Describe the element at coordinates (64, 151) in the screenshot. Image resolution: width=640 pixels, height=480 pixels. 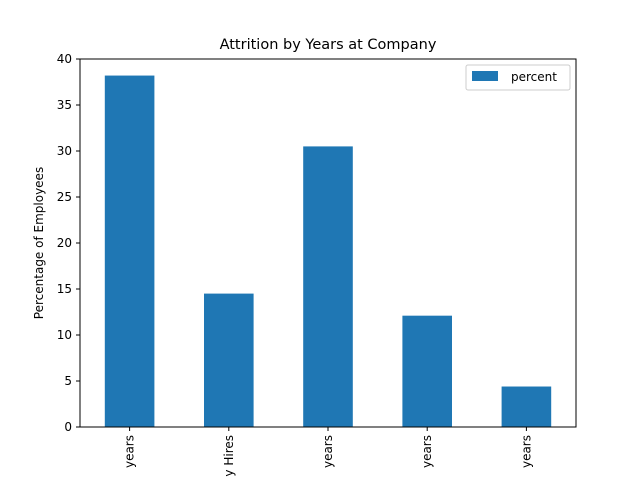
I see `y-tick-label: 30` at that location.